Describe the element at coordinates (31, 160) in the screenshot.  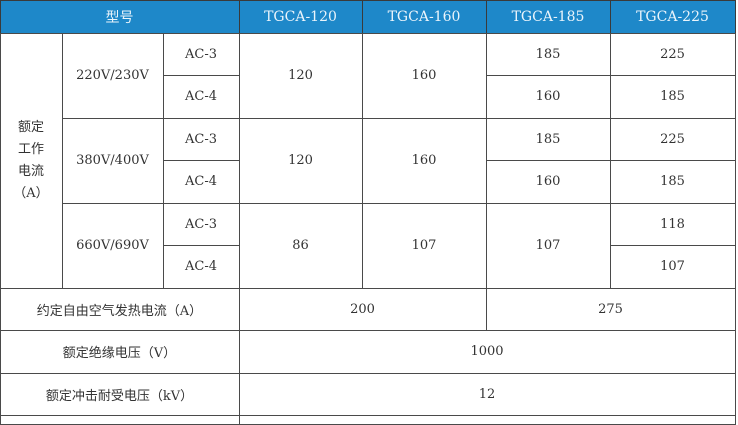
I see `rated-current-label: 额定 工作 电流 （A）` at that location.